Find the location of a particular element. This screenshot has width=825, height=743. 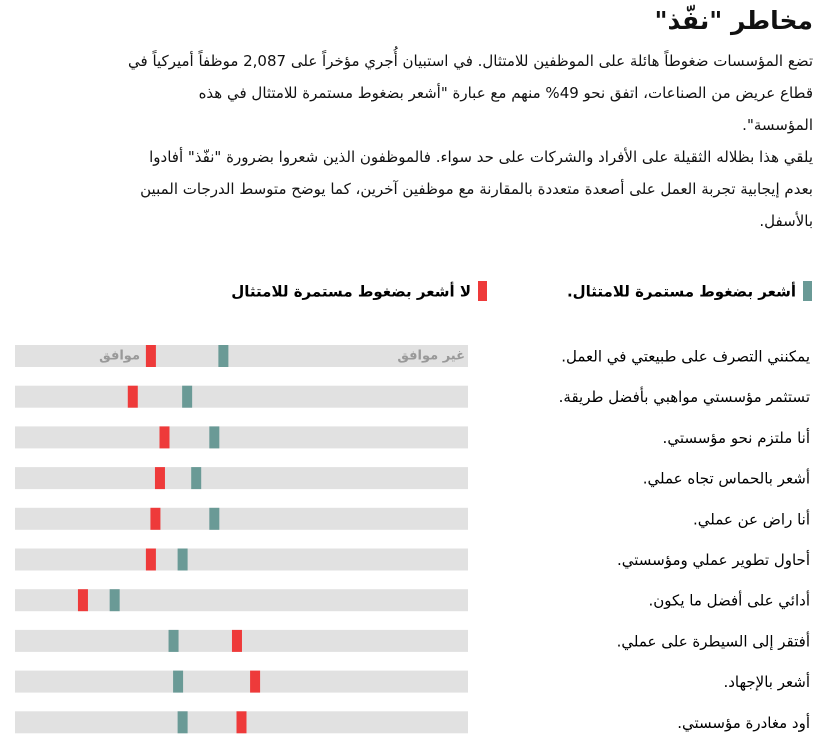

legend-label: لا أشعر بضغوط مستمرة للامتثال is located at coordinates (351, 291).